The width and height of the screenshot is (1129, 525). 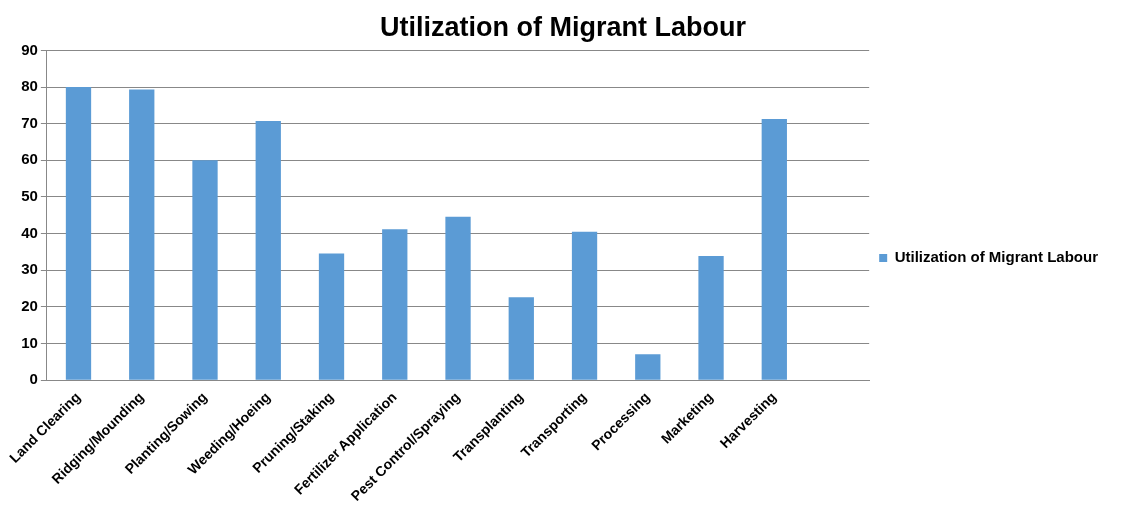 What do you see at coordinates (29, 49) in the screenshot?
I see `y-tick-label: 90` at bounding box center [29, 49].